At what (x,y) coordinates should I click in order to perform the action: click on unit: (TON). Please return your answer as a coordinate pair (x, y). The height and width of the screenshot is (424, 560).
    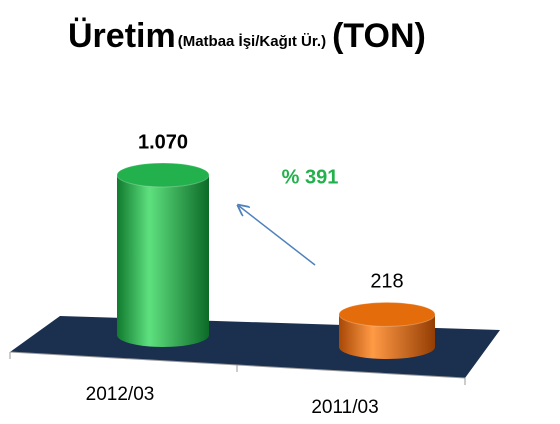
    Looking at the image, I should click on (379, 36).